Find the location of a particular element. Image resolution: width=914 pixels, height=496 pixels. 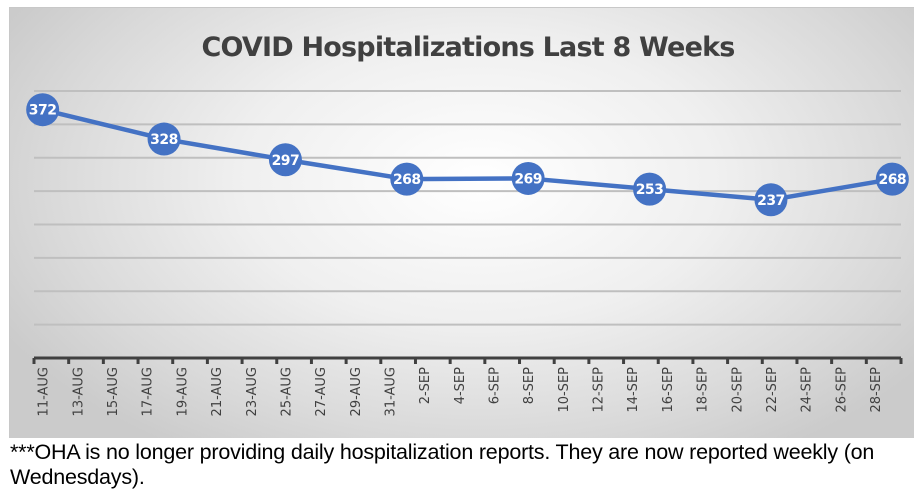

x-tick-label: 13-AUG is located at coordinates (78, 391).